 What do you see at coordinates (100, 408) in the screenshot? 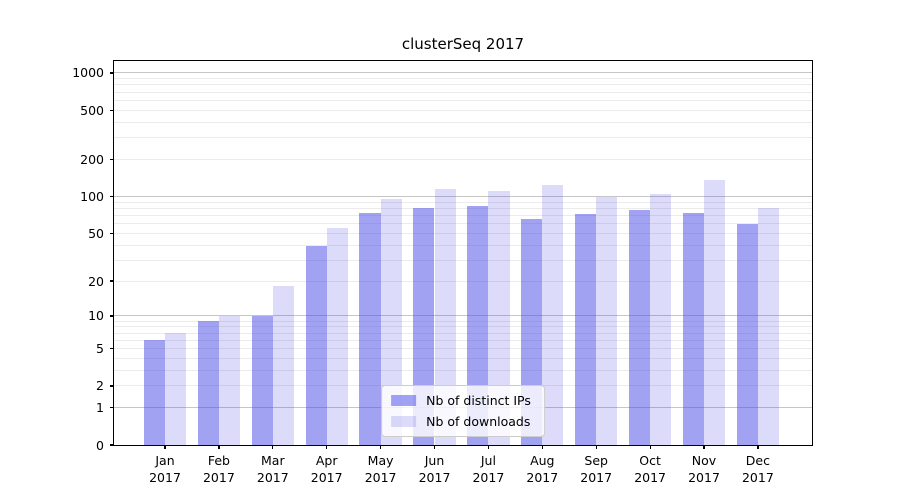
I see `y-tick-label: 1` at bounding box center [100, 408].